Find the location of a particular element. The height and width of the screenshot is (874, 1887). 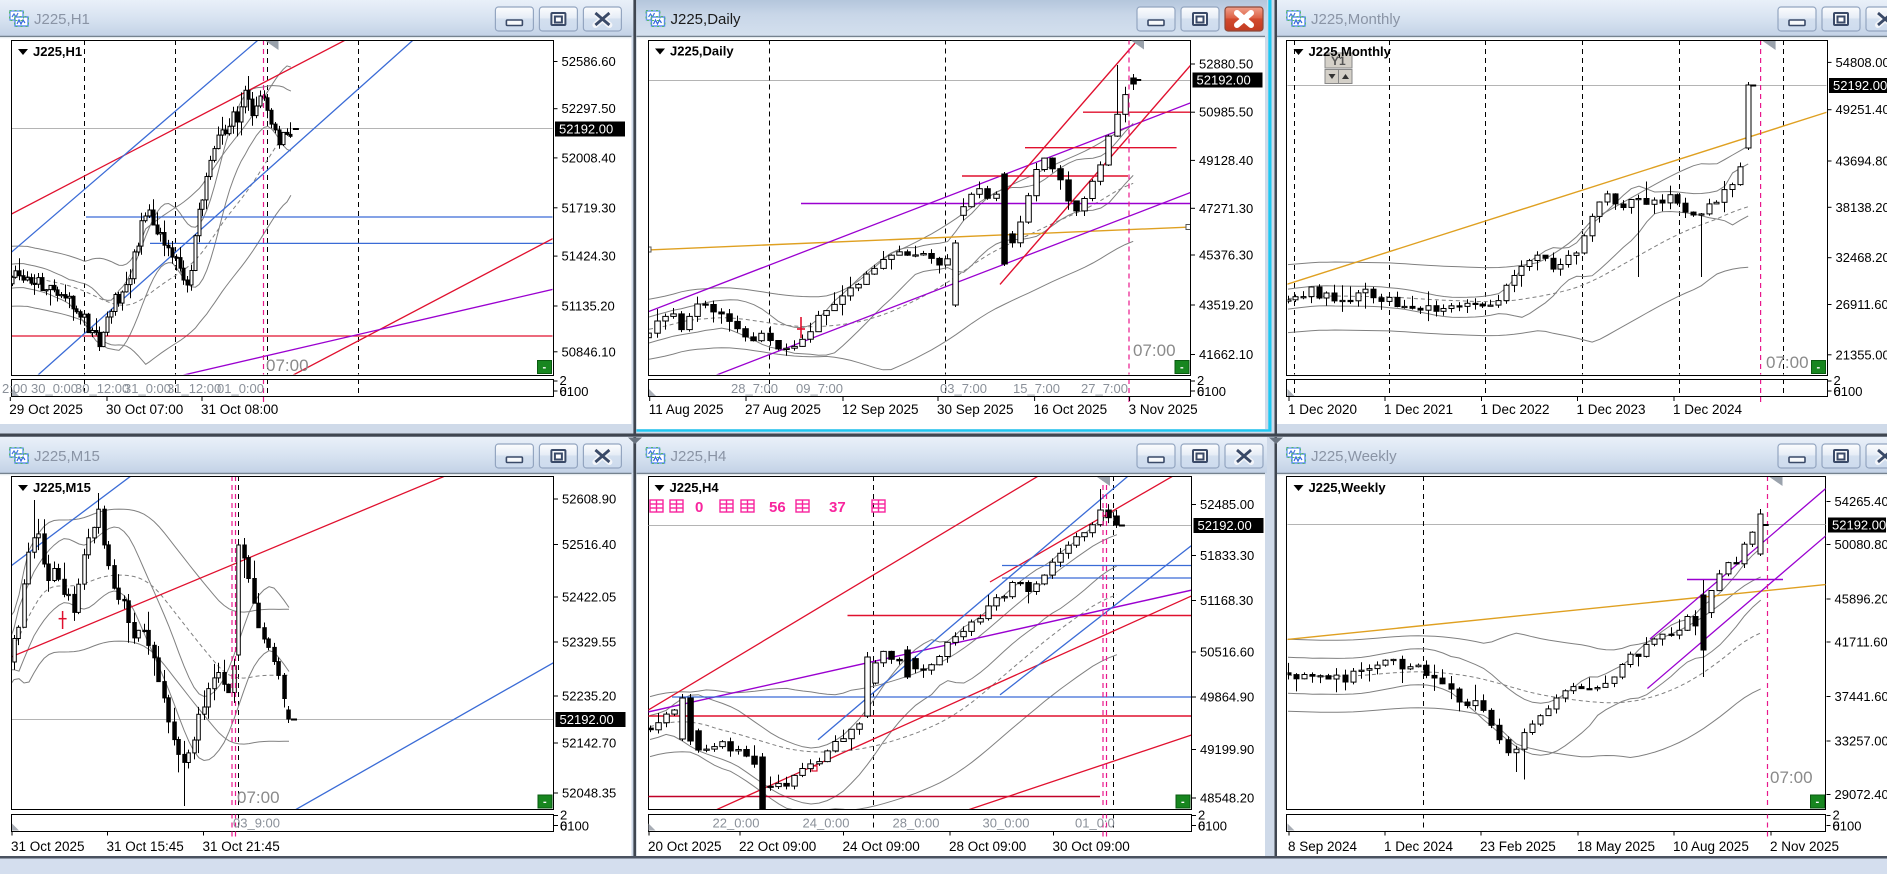

svg-text: 27_7:00 is located at coordinates (1104, 388).